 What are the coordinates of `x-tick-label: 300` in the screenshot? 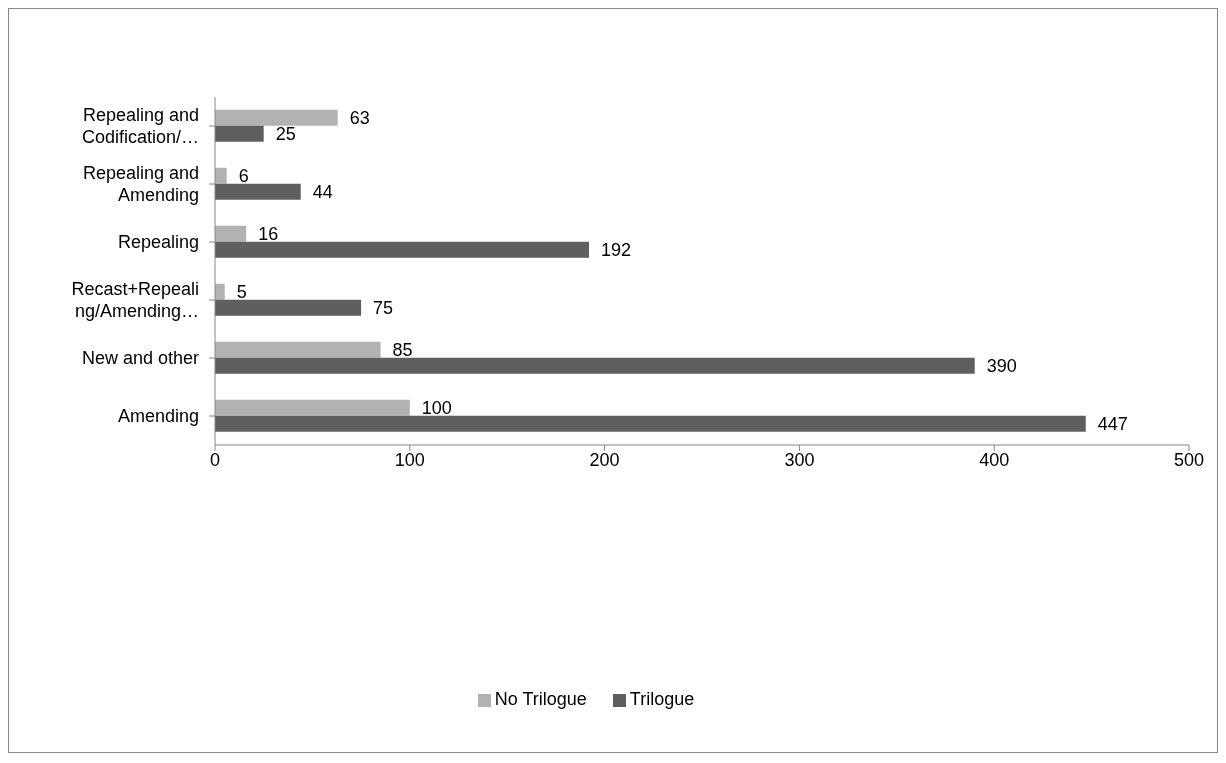 It's located at (799, 459).